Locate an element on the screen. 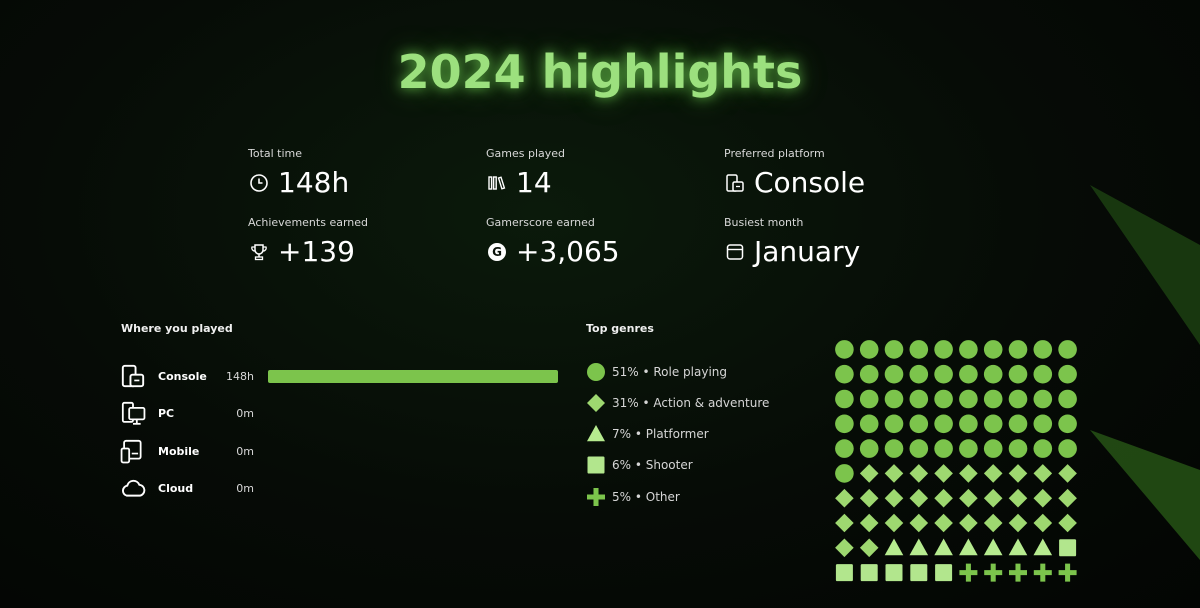 Image resolution: width=1200 pixels, height=608 pixels. genre-circle-icon is located at coordinates (596, 372).